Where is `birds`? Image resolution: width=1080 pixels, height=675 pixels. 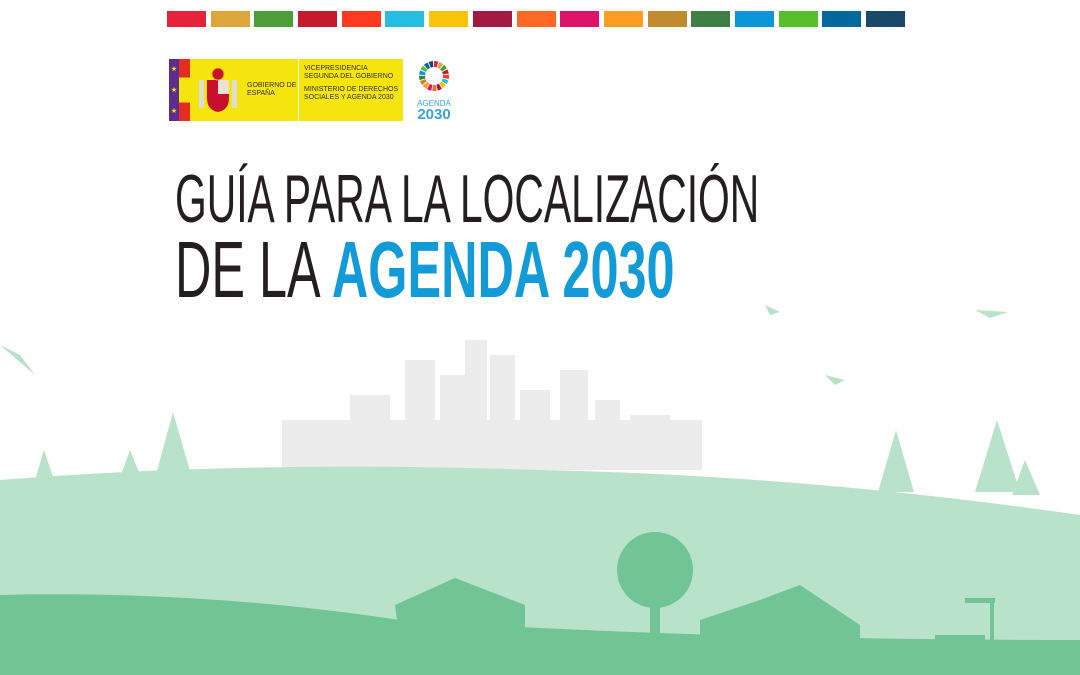 birds is located at coordinates (504, 345).